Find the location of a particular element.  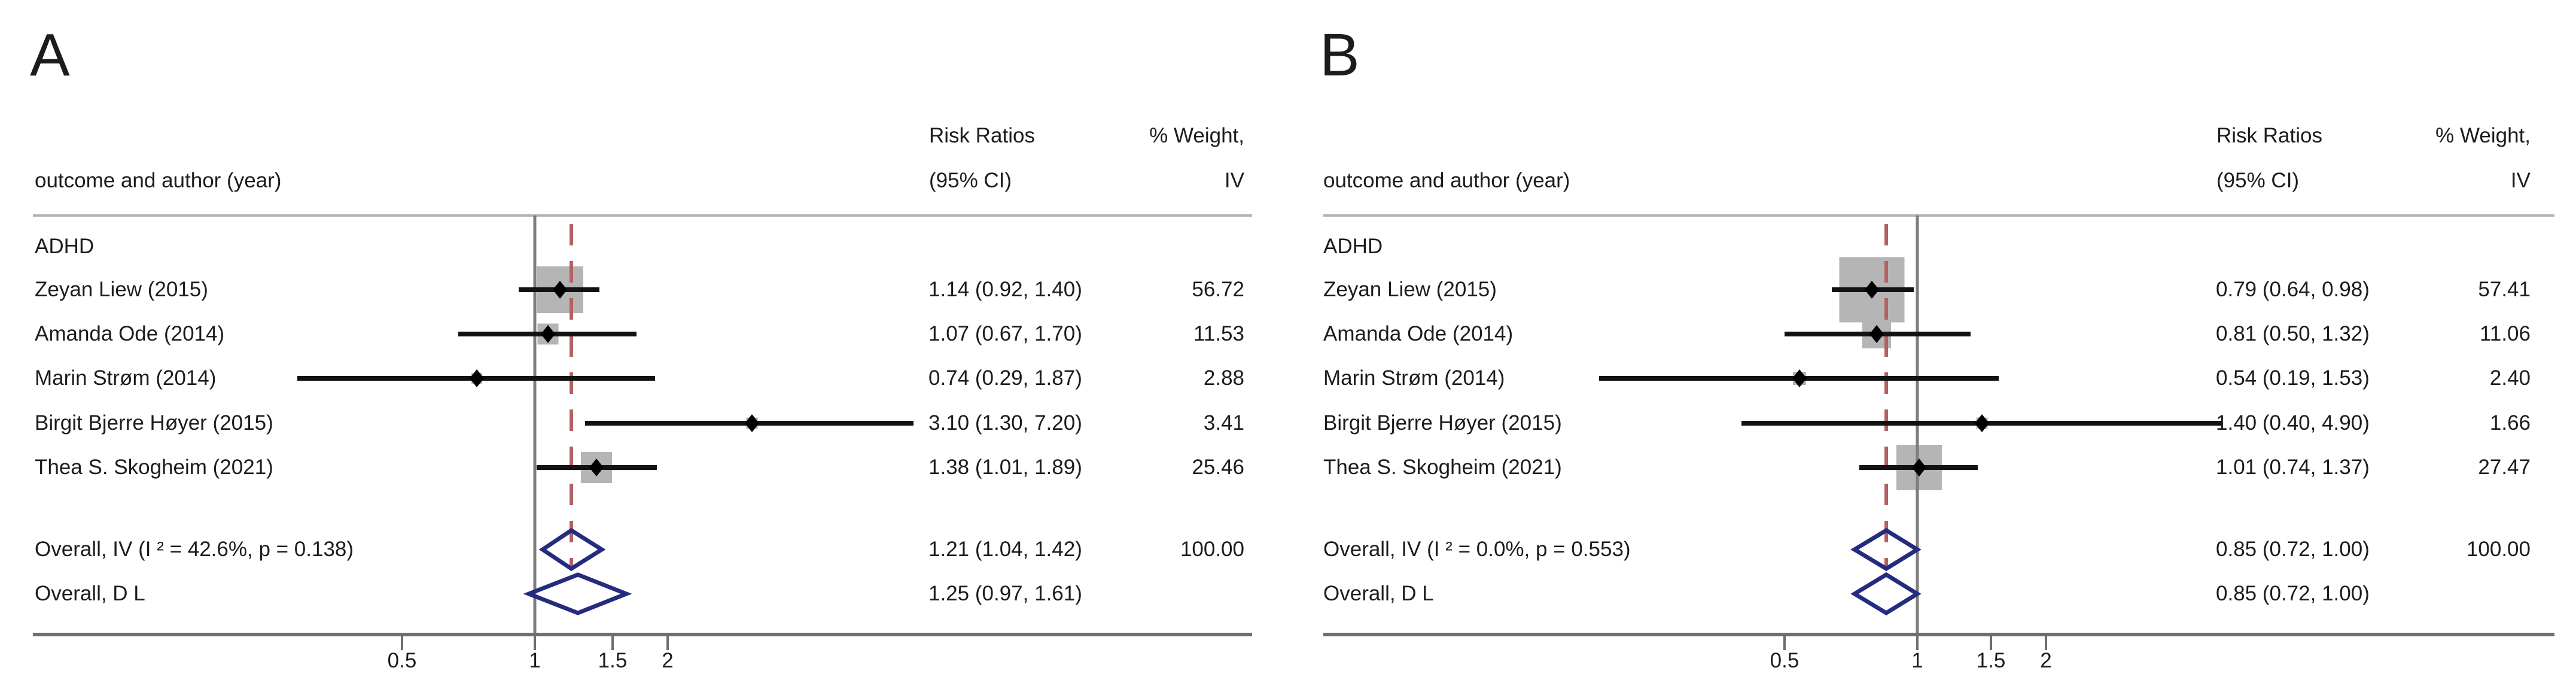

overall-iv-label: Overall, IV (I ² = 0.0%, p = 0.553) is located at coordinates (1477, 549).